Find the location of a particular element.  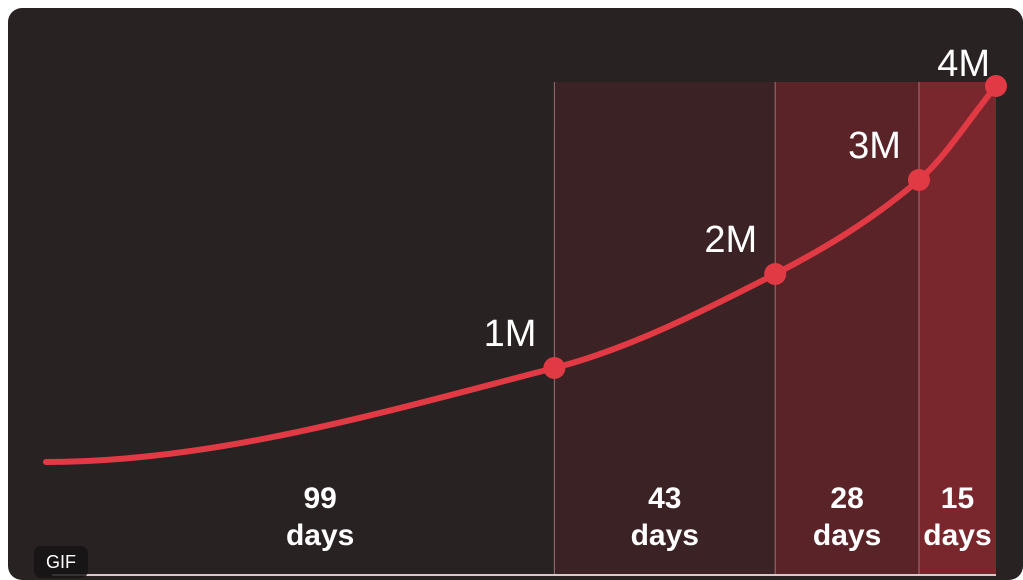

interval-value: 43 is located at coordinates (664, 498).